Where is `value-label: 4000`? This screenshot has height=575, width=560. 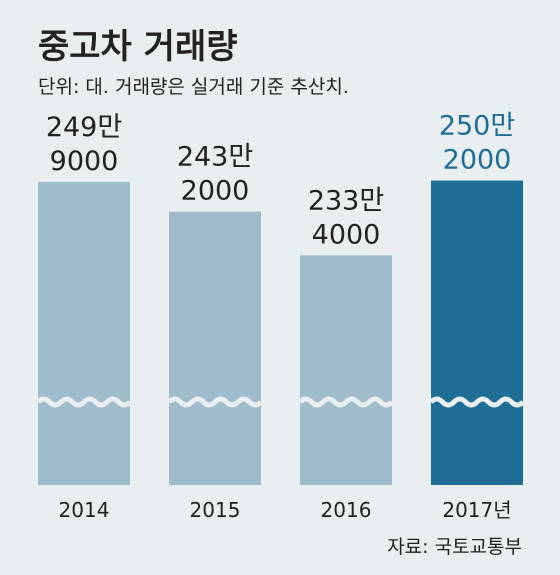
value-label: 4000 is located at coordinates (346, 234).